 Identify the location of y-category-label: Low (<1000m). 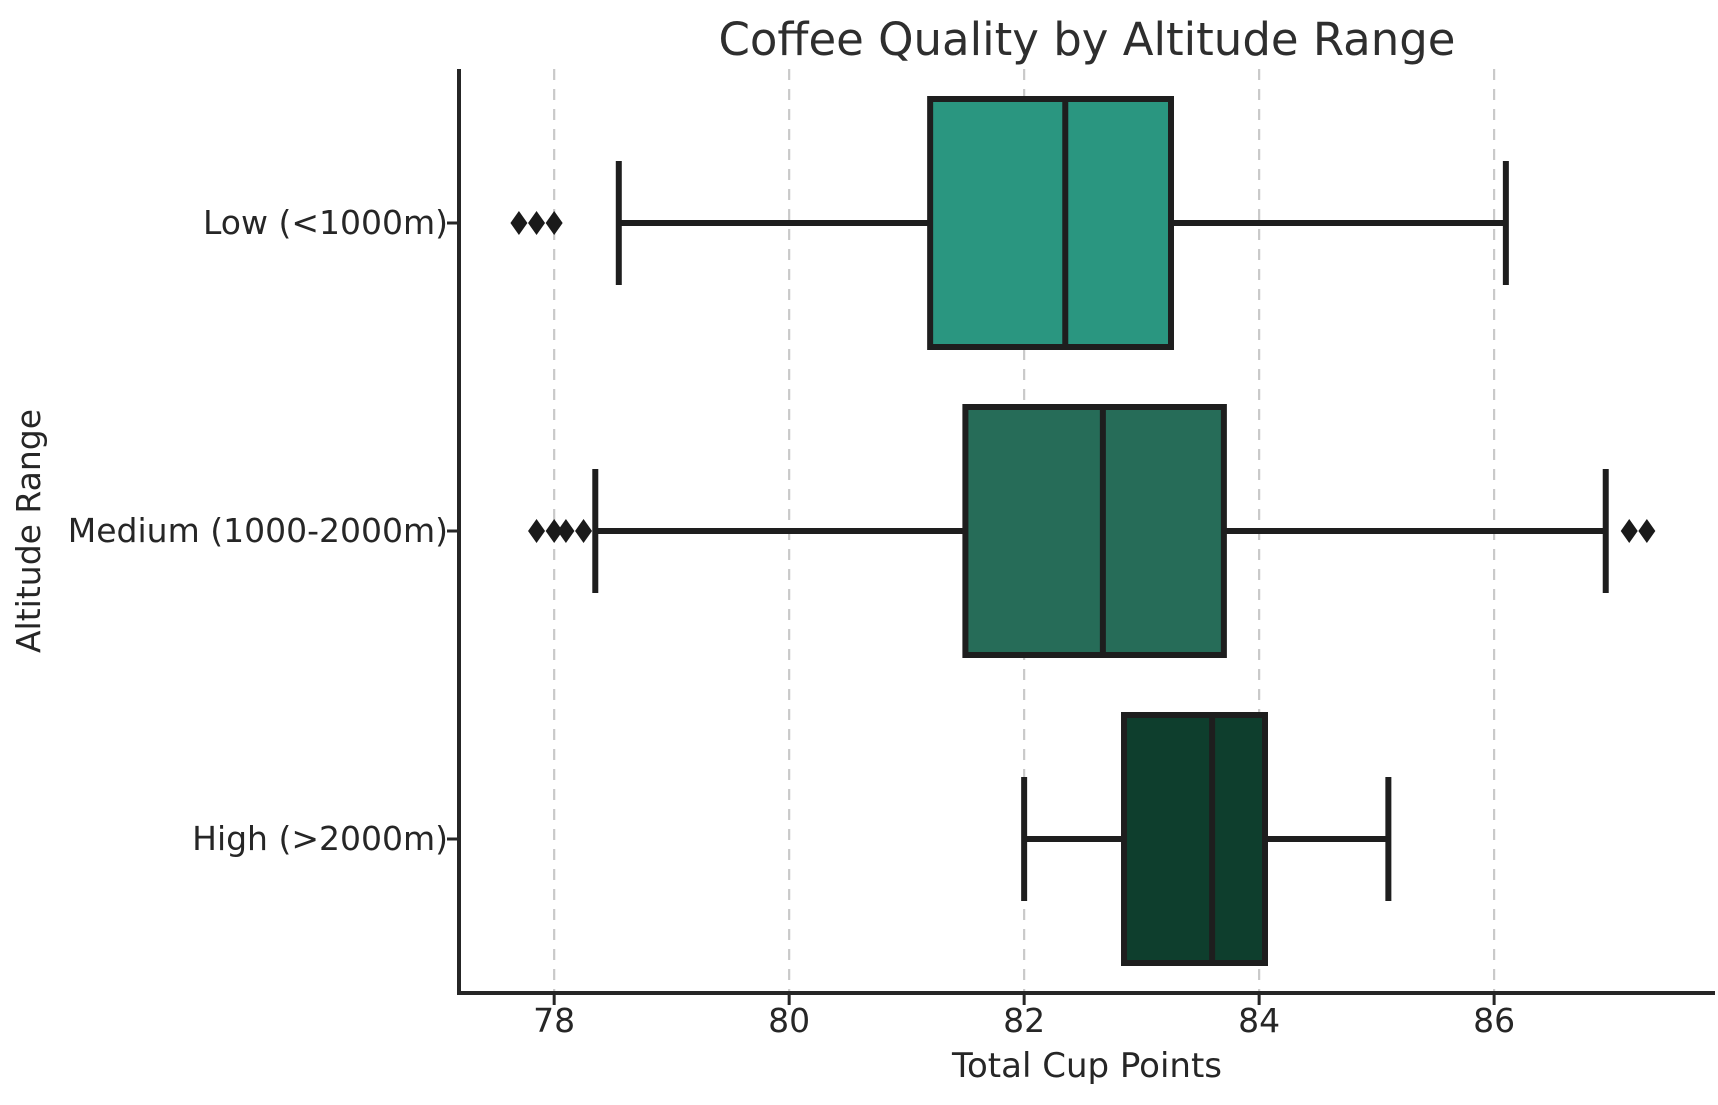
(325, 222).